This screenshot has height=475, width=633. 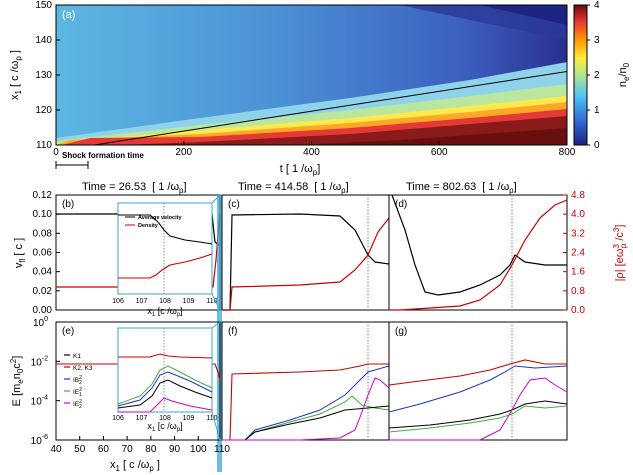 What do you see at coordinates (222, 449) in the screenshot?
I see `x-tick-label-e: 110` at bounding box center [222, 449].